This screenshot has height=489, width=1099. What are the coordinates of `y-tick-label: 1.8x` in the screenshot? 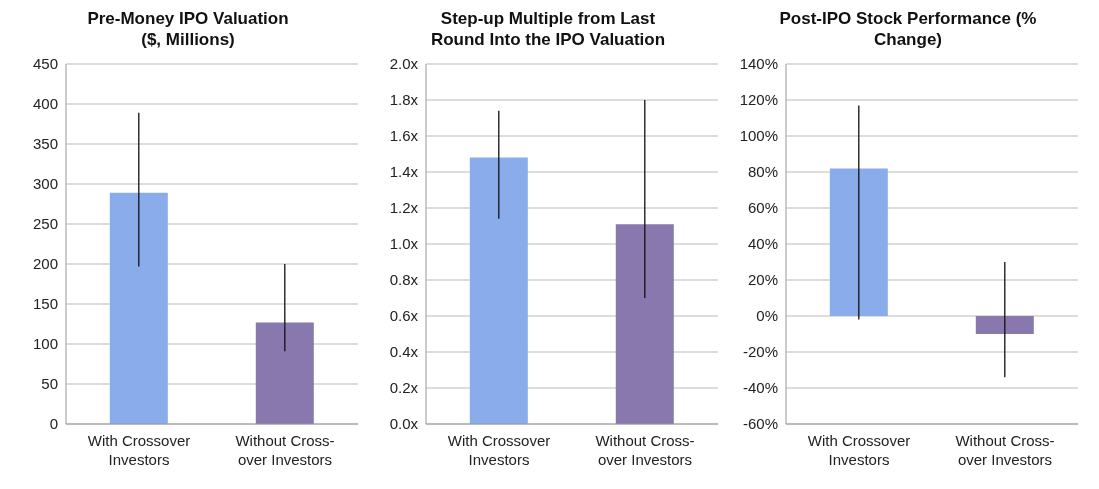 It's located at (404, 100).